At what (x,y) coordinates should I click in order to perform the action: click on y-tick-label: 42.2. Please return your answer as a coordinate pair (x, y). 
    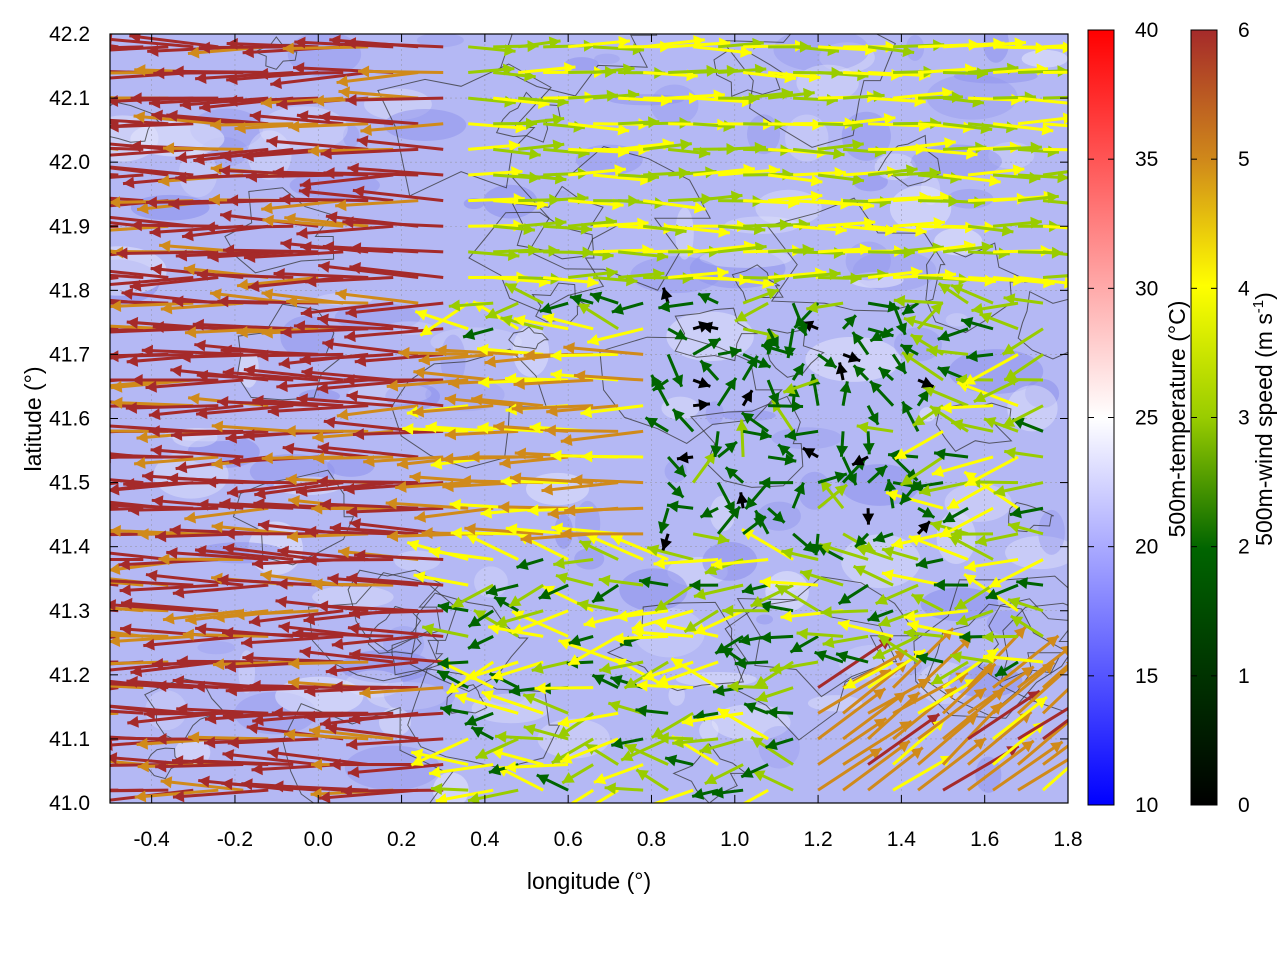
    Looking at the image, I should click on (69, 34).